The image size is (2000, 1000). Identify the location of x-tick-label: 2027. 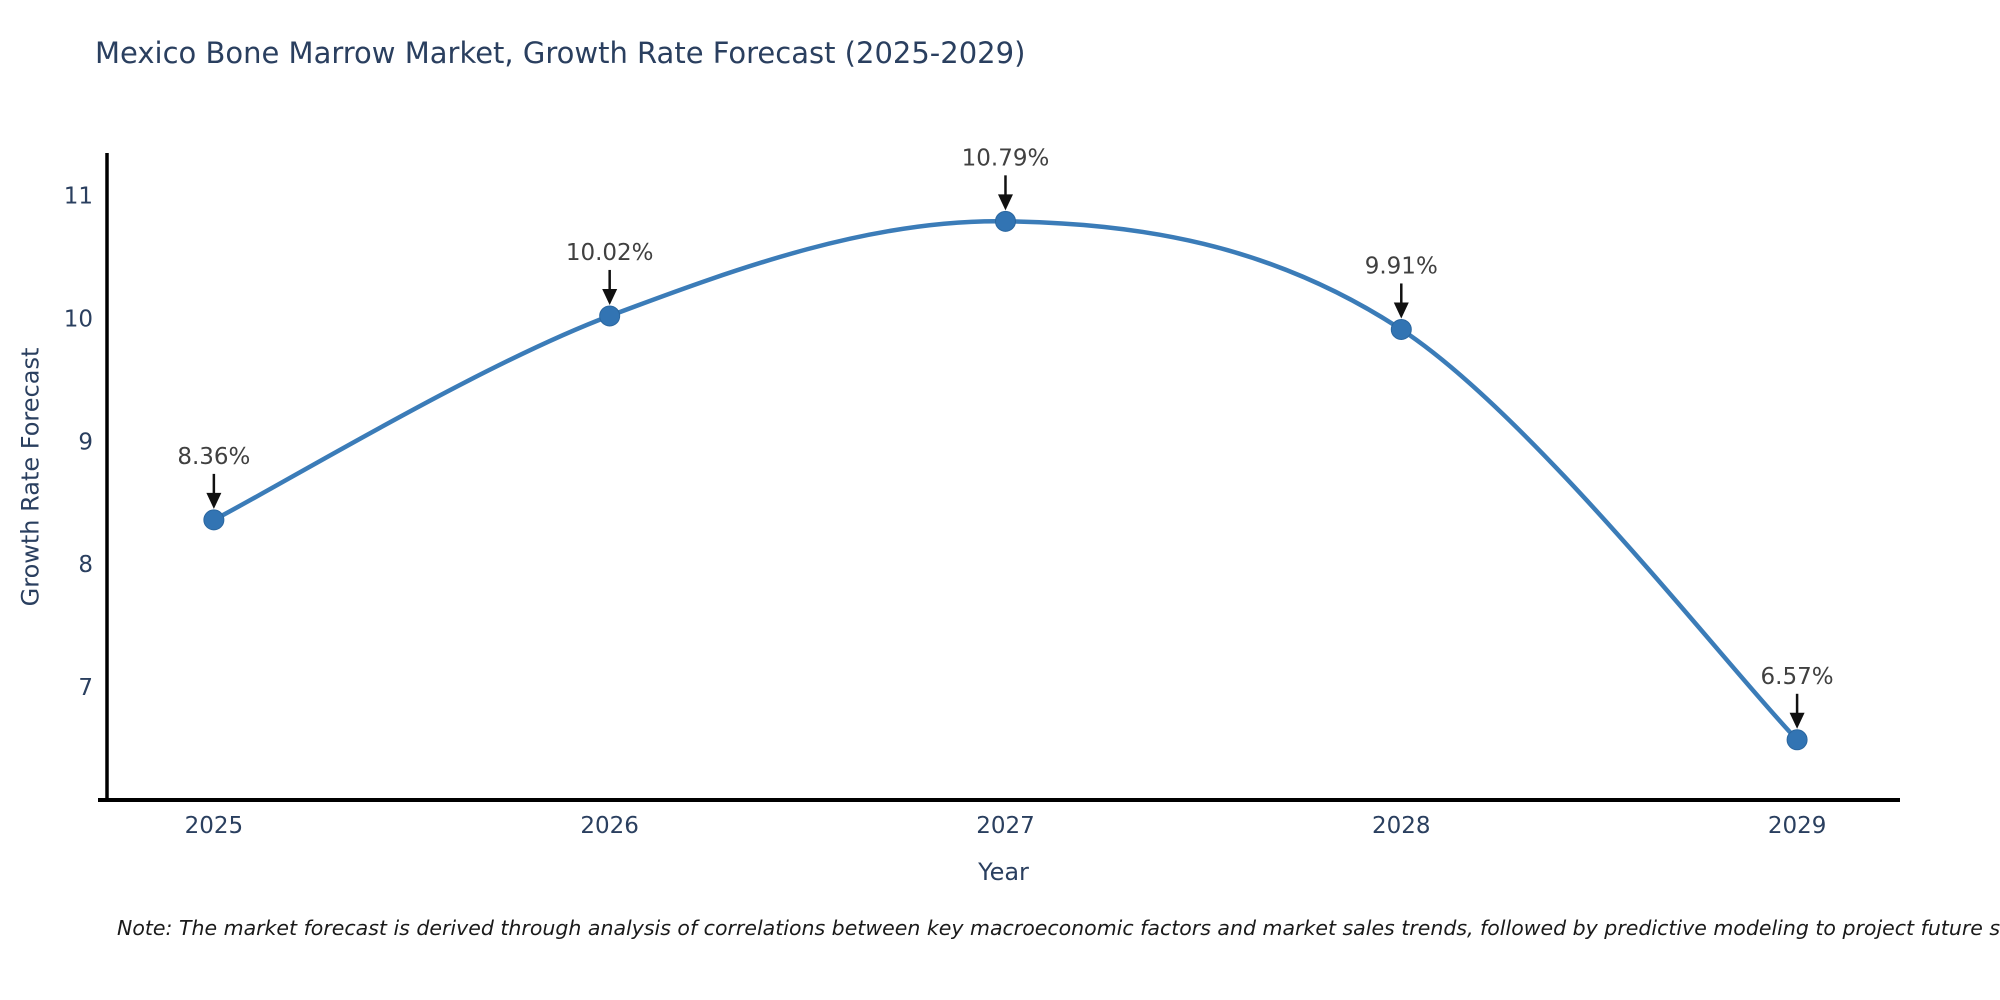
(1005, 826).